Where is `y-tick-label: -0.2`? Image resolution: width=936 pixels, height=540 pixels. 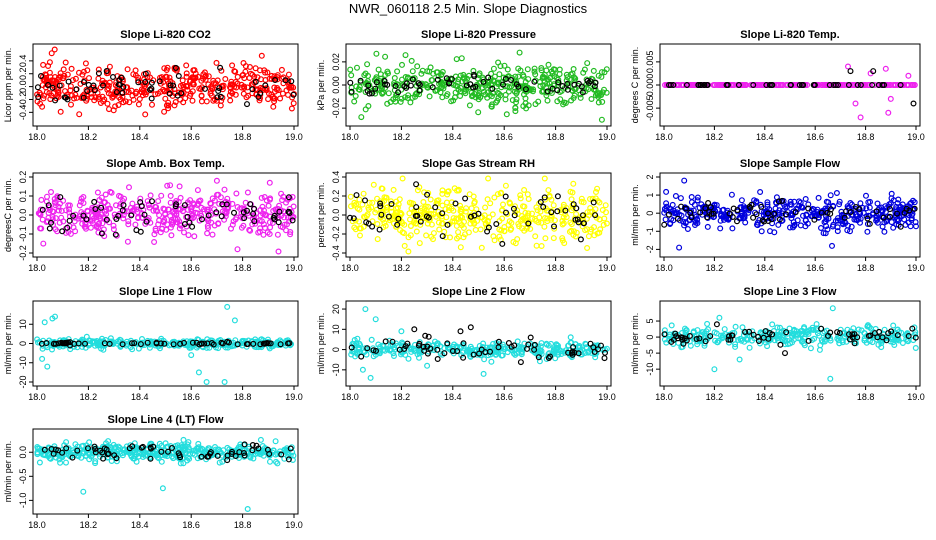 y-tick-label: -0.2 is located at coordinates (23, 100).